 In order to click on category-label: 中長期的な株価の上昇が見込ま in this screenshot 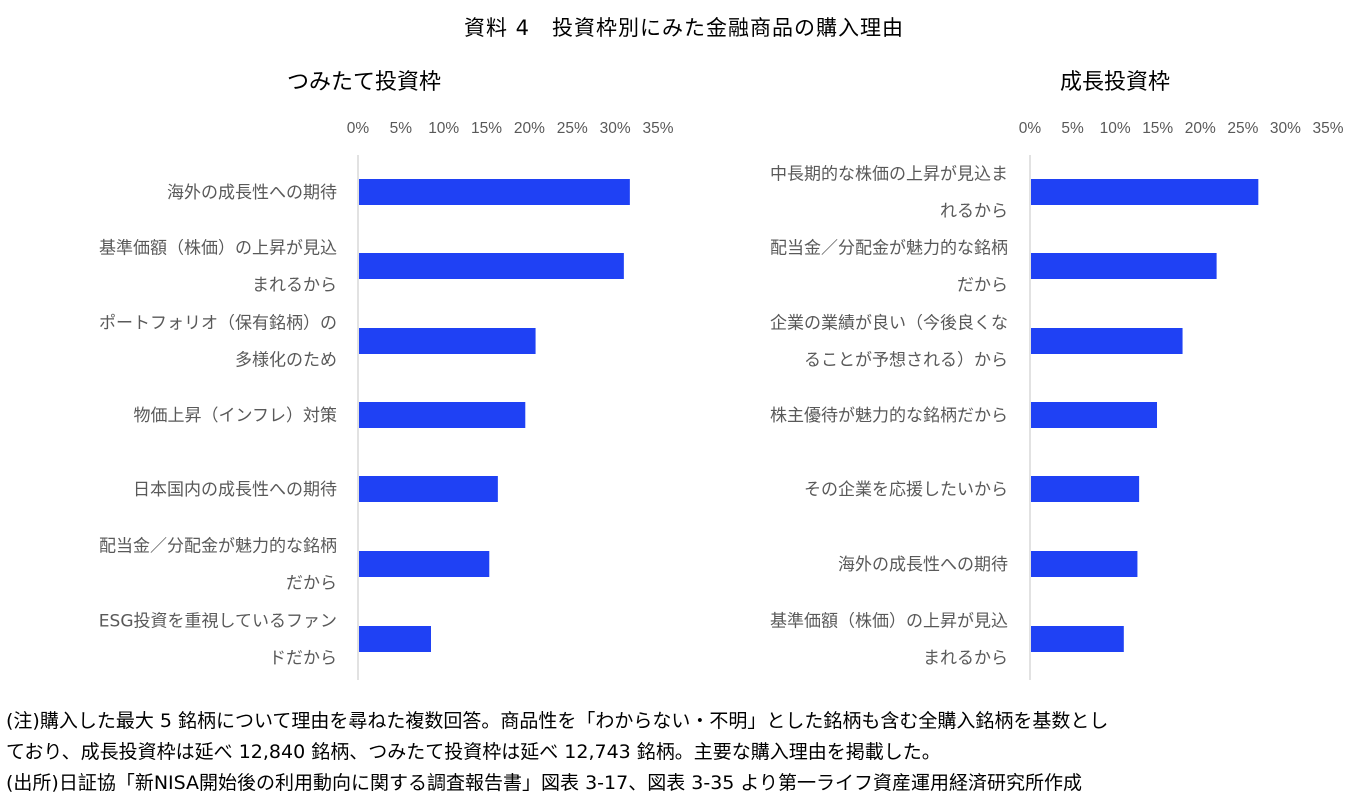, I will do `click(889, 175)`.